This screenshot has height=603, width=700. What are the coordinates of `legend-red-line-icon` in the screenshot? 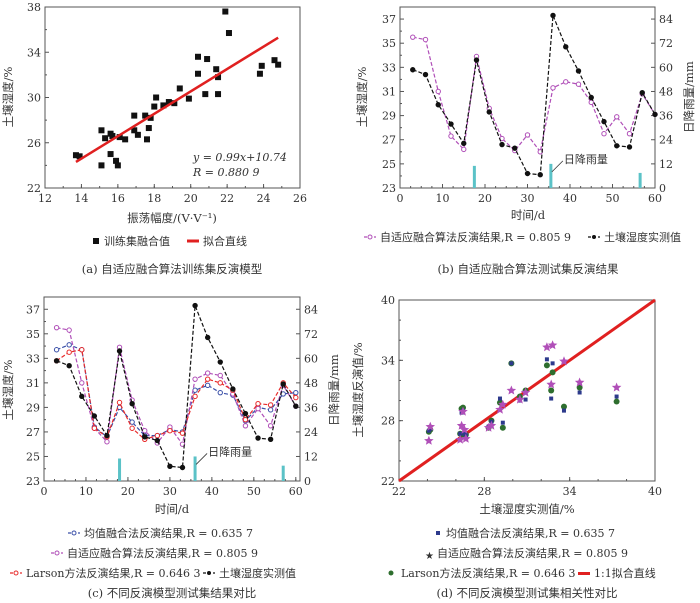 It's located at (584, 573).